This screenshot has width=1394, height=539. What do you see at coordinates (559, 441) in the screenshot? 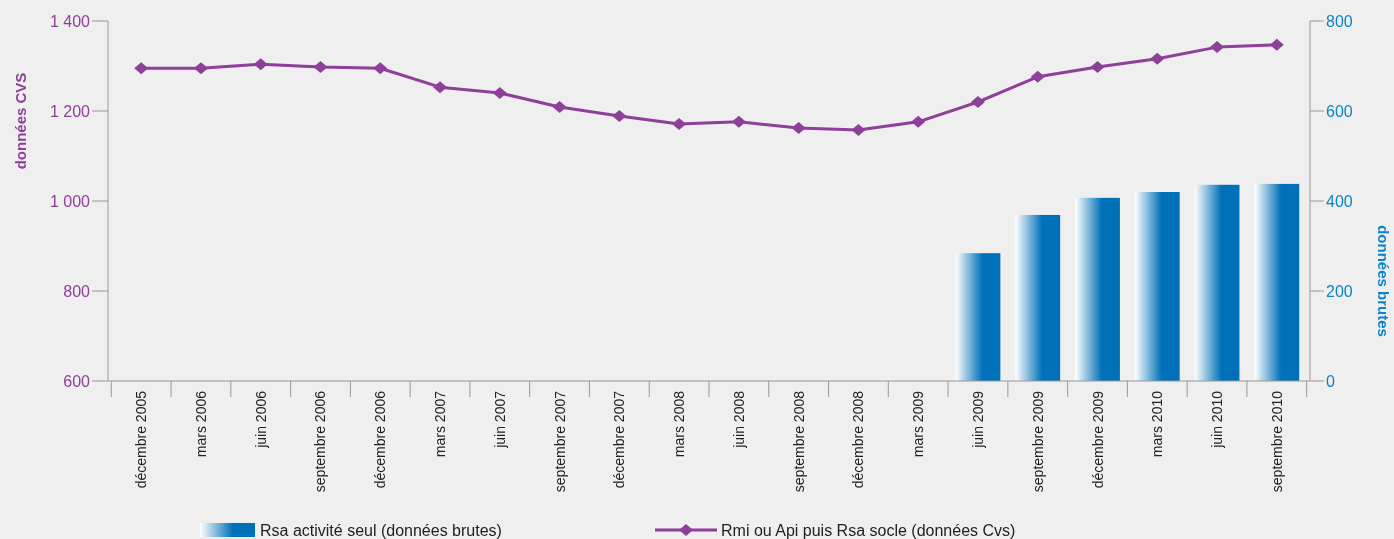
I see `x-tick-label: septembre 2007` at bounding box center [559, 441].